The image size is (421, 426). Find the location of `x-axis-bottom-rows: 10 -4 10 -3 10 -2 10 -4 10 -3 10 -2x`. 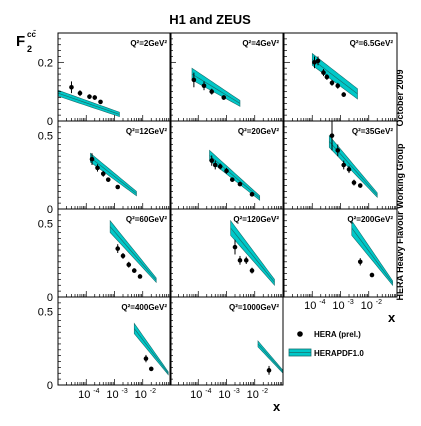

x-axis-bottom-rows: 10 -4 10 -3 10 -2 10 -4 10 -3 10 -2x is located at coordinates (179, 401).